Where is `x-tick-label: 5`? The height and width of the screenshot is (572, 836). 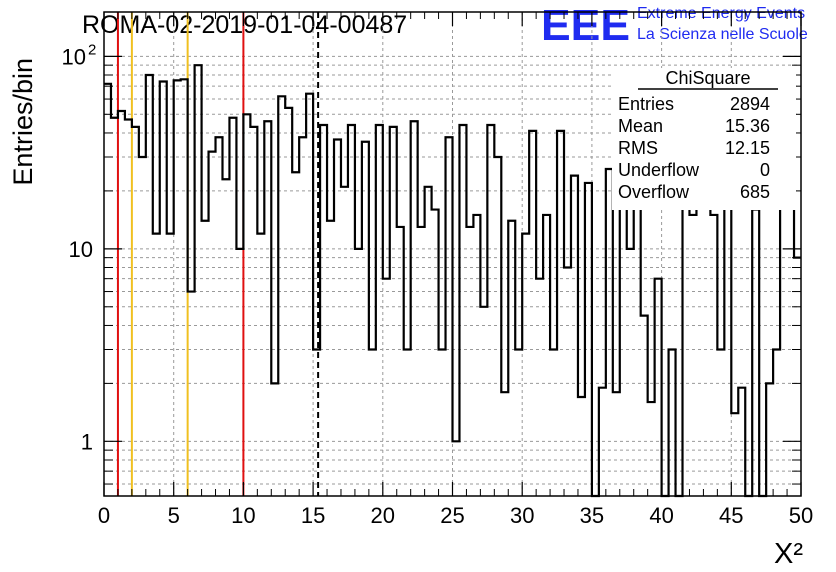 x-tick-label: 5 is located at coordinates (174, 515).